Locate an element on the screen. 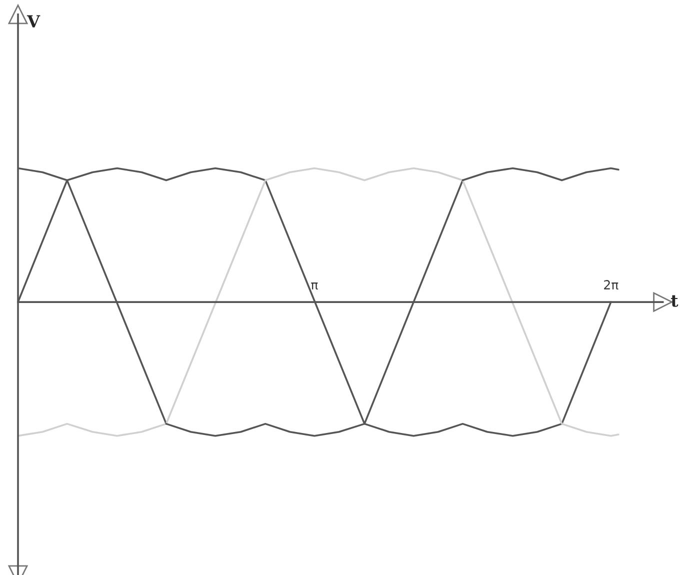 The height and width of the screenshot is (575, 686). x-axis-title: t is located at coordinates (674, 301).